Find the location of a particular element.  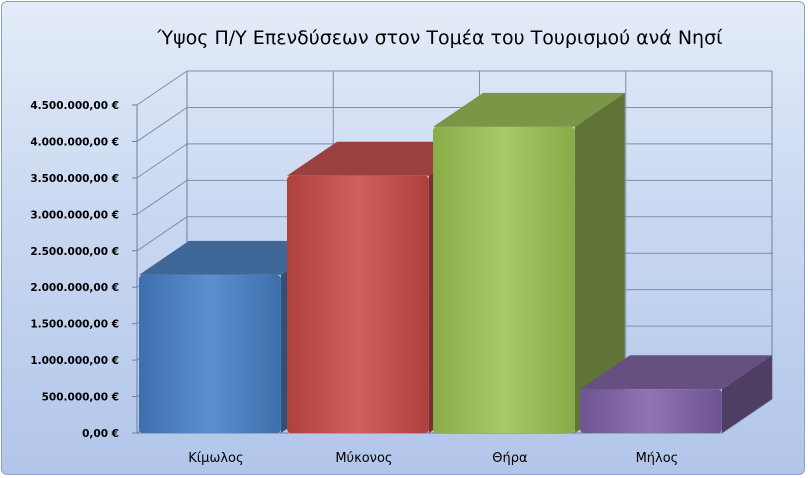

x-category-label: Μήλος is located at coordinates (657, 458).